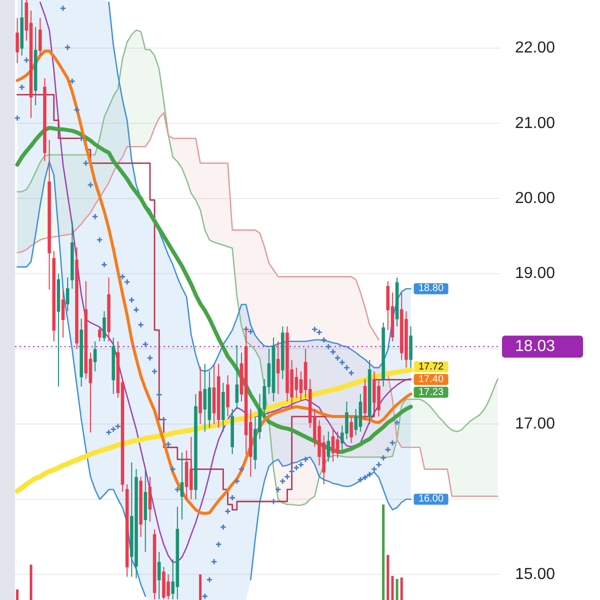  I want to click on y-tick-label: 20.00, so click(535, 198).